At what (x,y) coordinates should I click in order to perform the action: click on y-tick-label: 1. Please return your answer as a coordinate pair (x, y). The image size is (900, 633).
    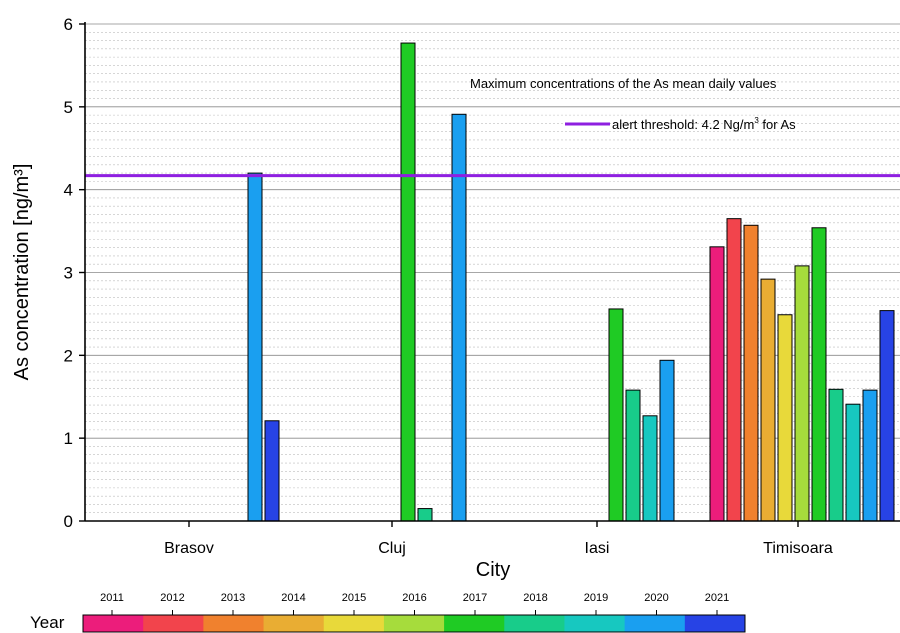
    Looking at the image, I should click on (68, 438).